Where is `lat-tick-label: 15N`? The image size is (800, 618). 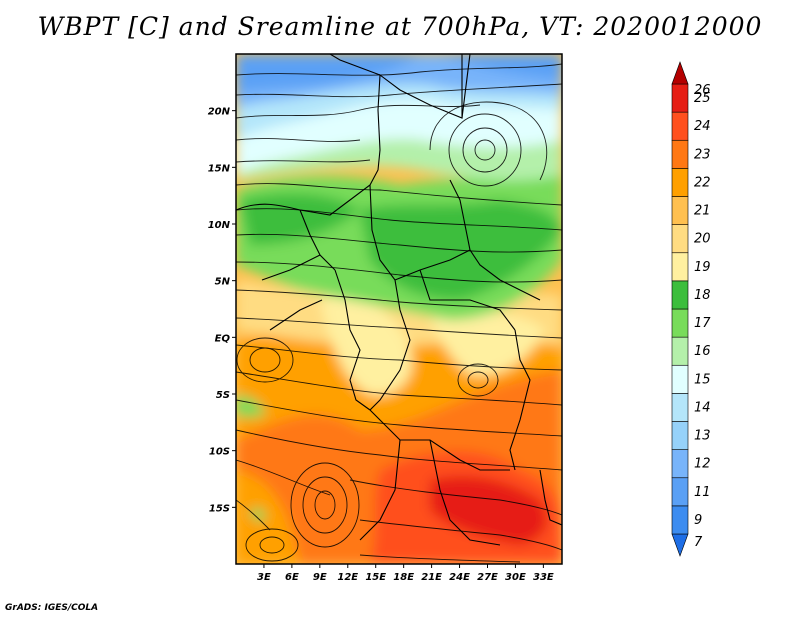
lat-tick-label: 15N is located at coordinates (219, 168).